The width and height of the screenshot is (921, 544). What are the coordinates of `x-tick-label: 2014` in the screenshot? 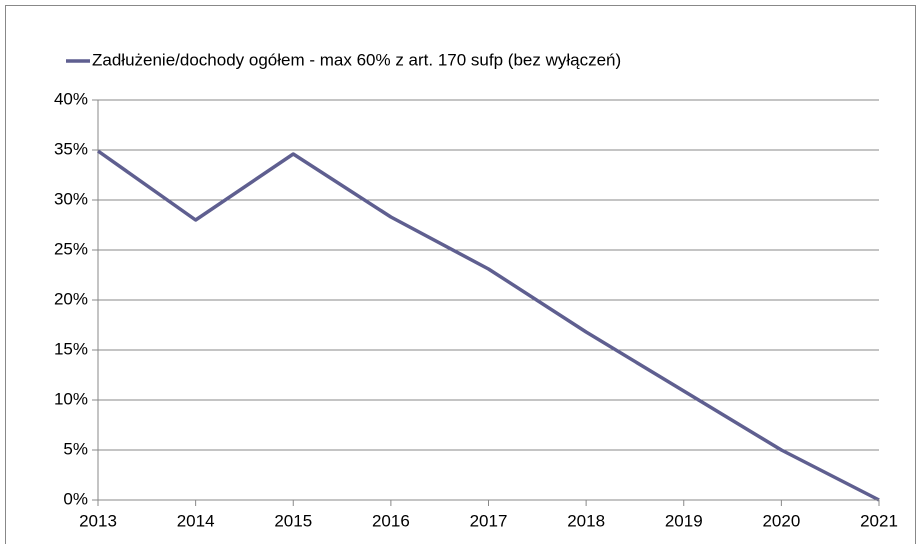 It's located at (196, 520).